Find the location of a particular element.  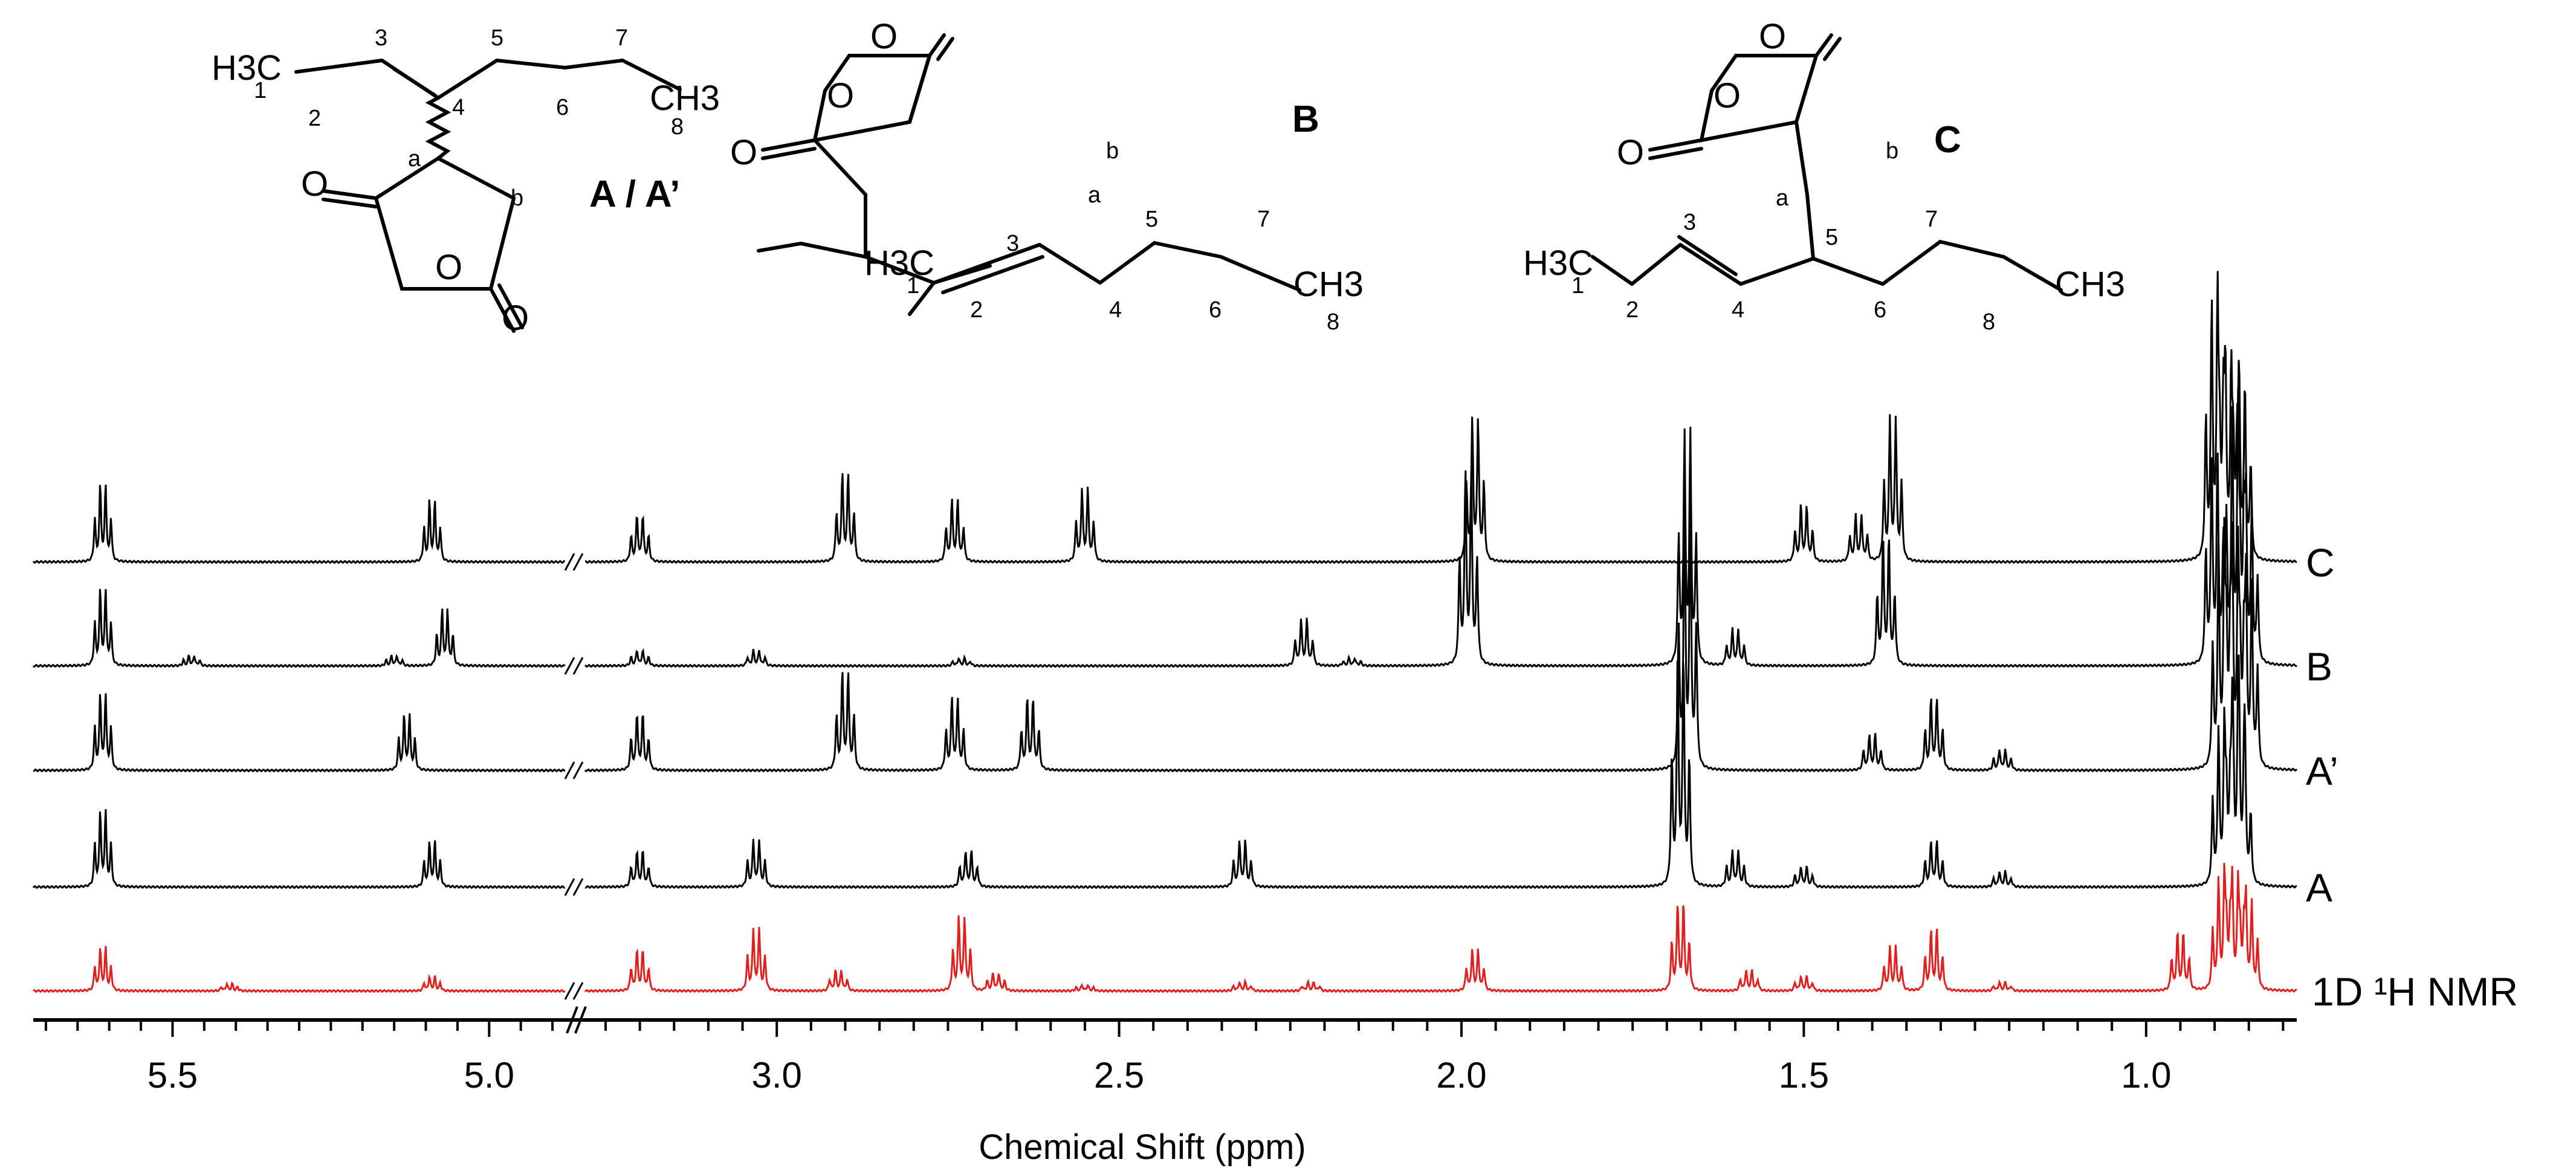

series-label: 1D ¹H NMR is located at coordinates (2415, 992).